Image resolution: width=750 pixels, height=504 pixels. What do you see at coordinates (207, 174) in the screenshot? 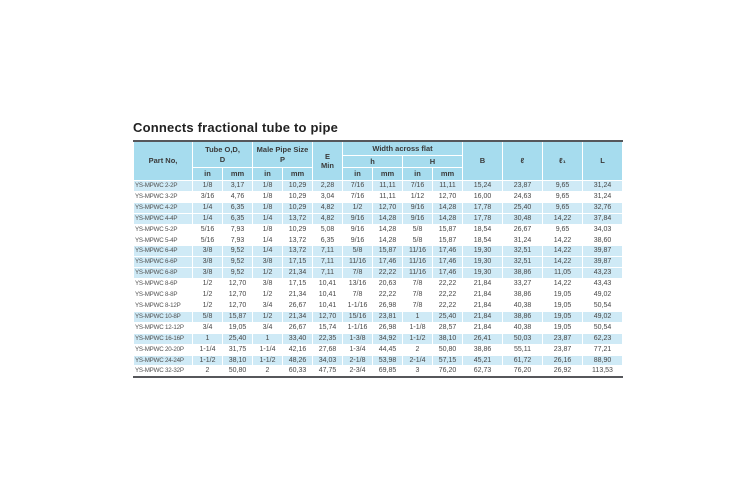
I see `unit-tube-in: in` at bounding box center [207, 174].